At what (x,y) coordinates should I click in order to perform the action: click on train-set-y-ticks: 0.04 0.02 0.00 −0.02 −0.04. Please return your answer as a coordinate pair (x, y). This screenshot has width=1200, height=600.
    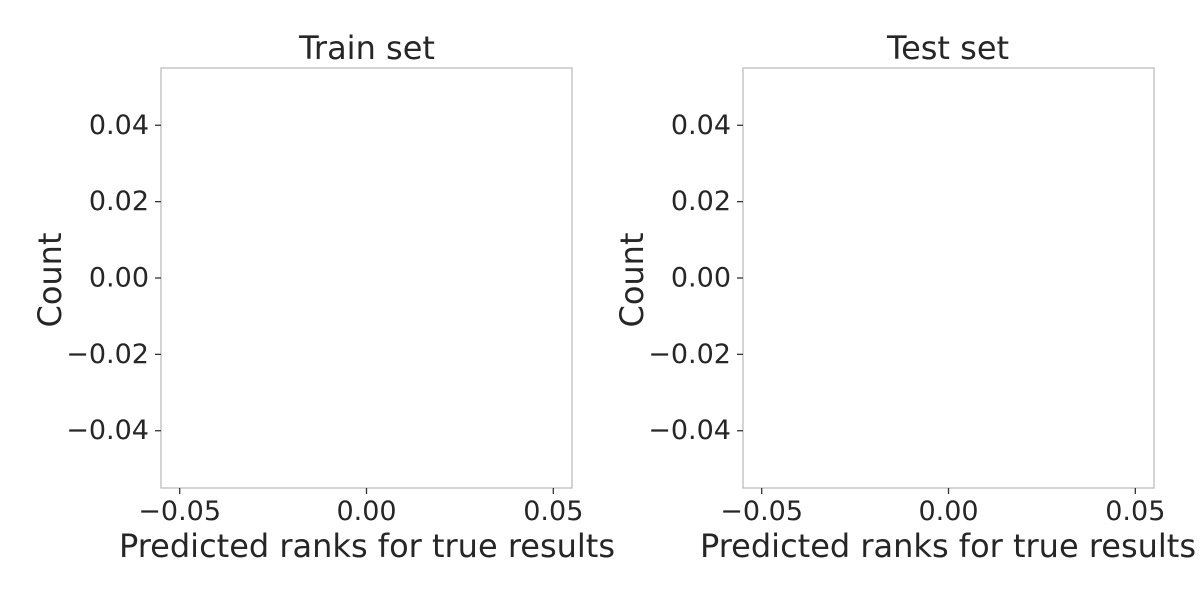
    Looking at the image, I should click on (113, 278).